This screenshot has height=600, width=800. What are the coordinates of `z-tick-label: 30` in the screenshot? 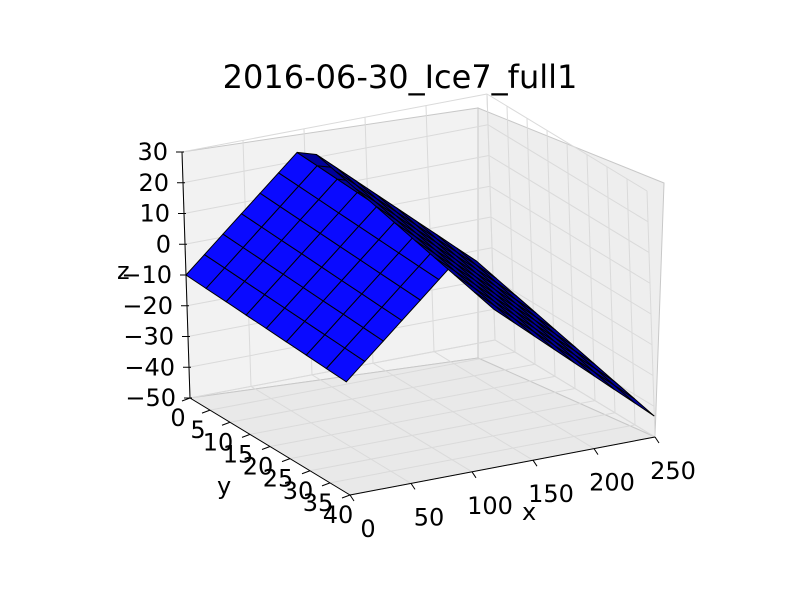 It's located at (152, 152).